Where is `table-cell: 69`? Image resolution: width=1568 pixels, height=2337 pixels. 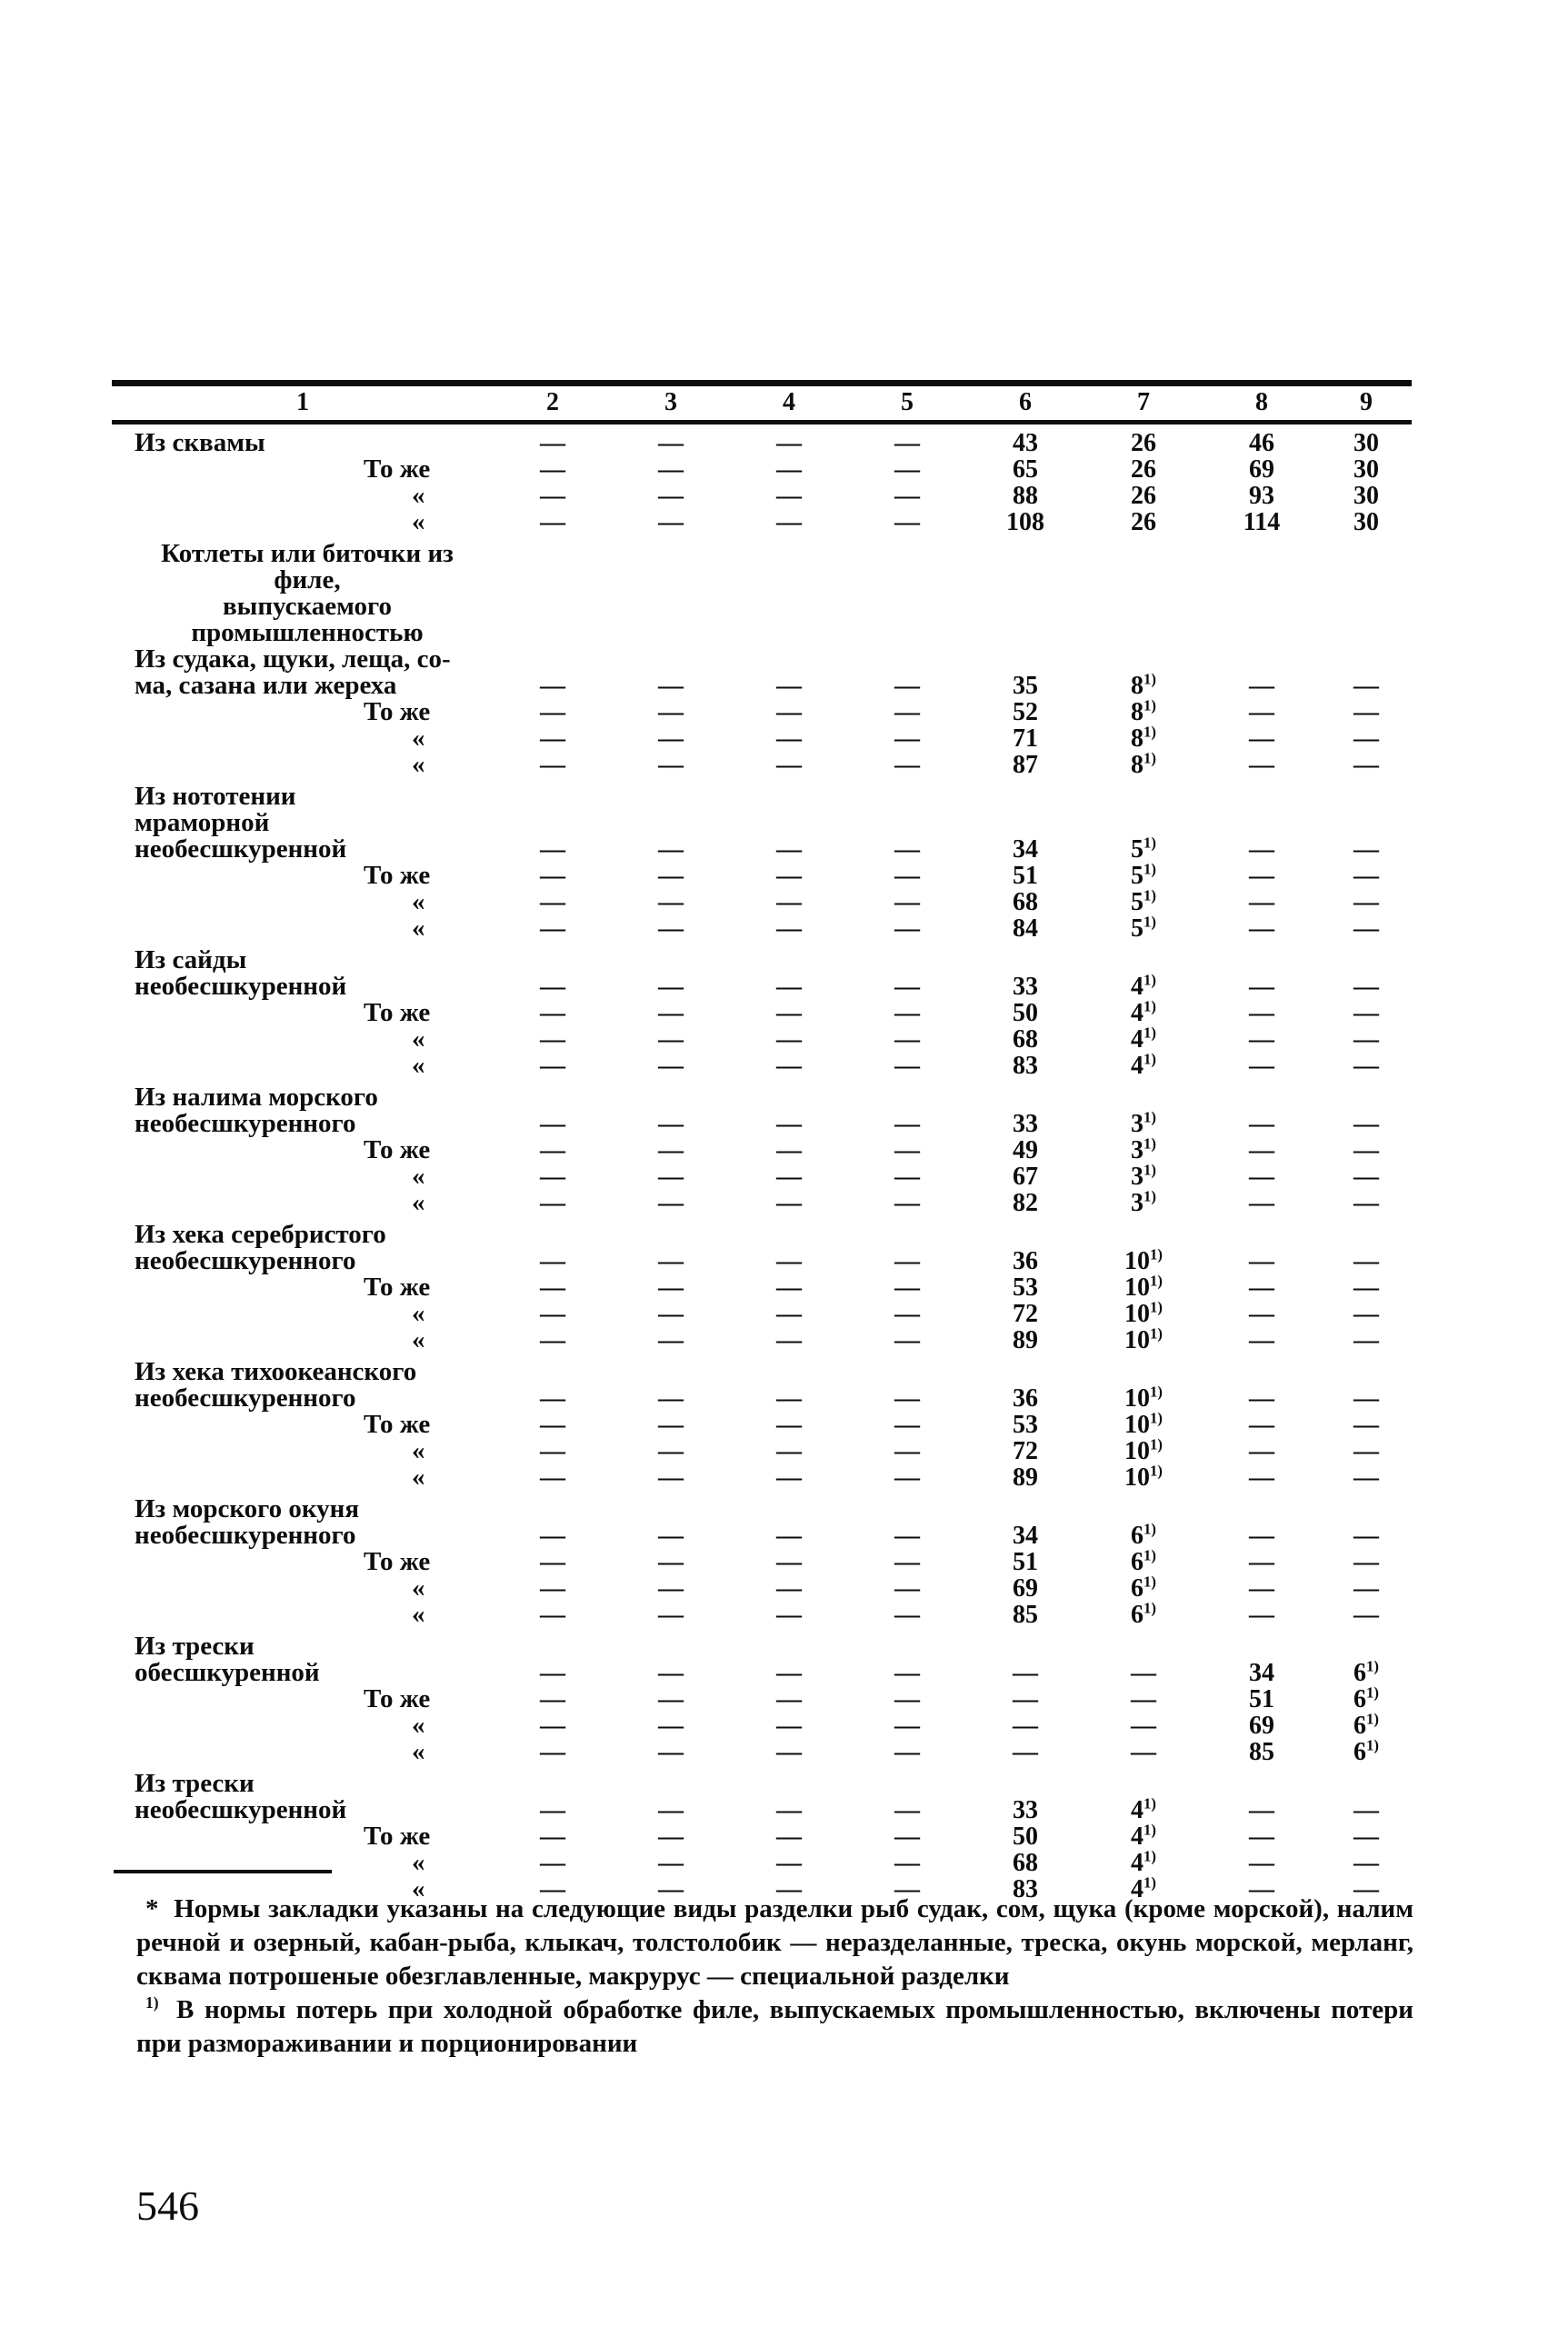
table-cell: 69 is located at coordinates (1262, 469).